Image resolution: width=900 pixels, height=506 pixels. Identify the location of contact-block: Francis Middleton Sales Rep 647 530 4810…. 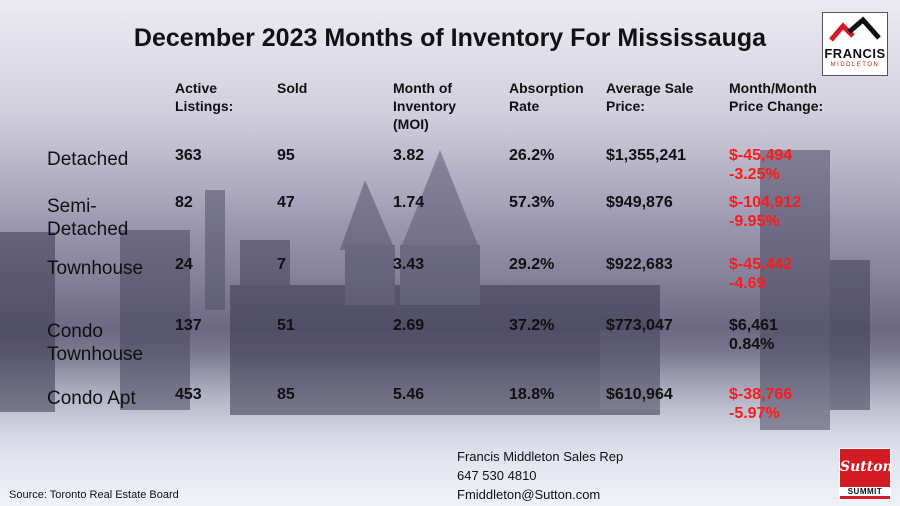
(540, 475).